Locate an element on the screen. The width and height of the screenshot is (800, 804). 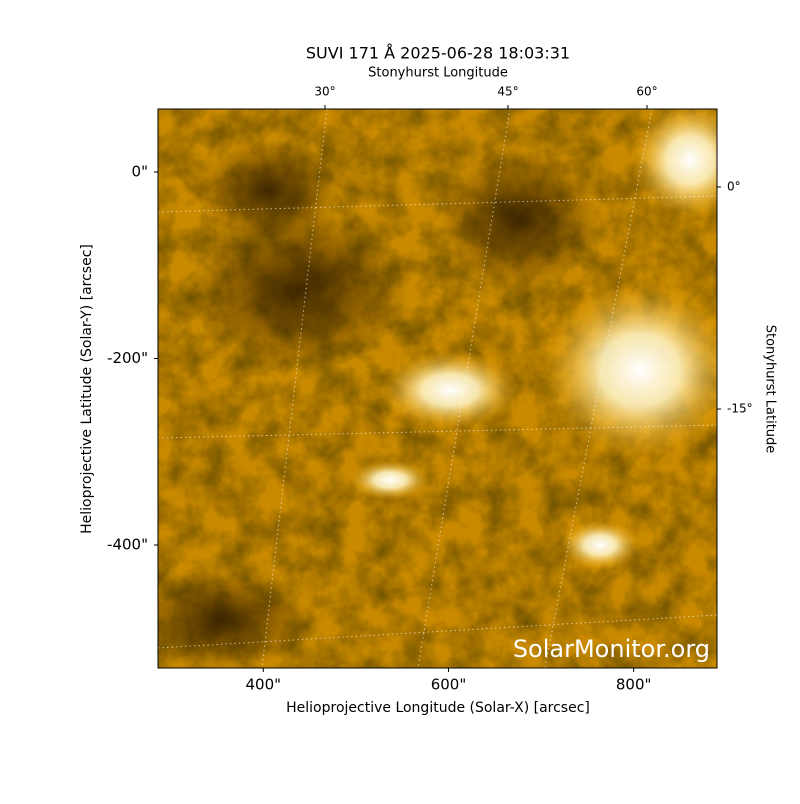
watermark: SolarMonitor.org is located at coordinates (611, 649).